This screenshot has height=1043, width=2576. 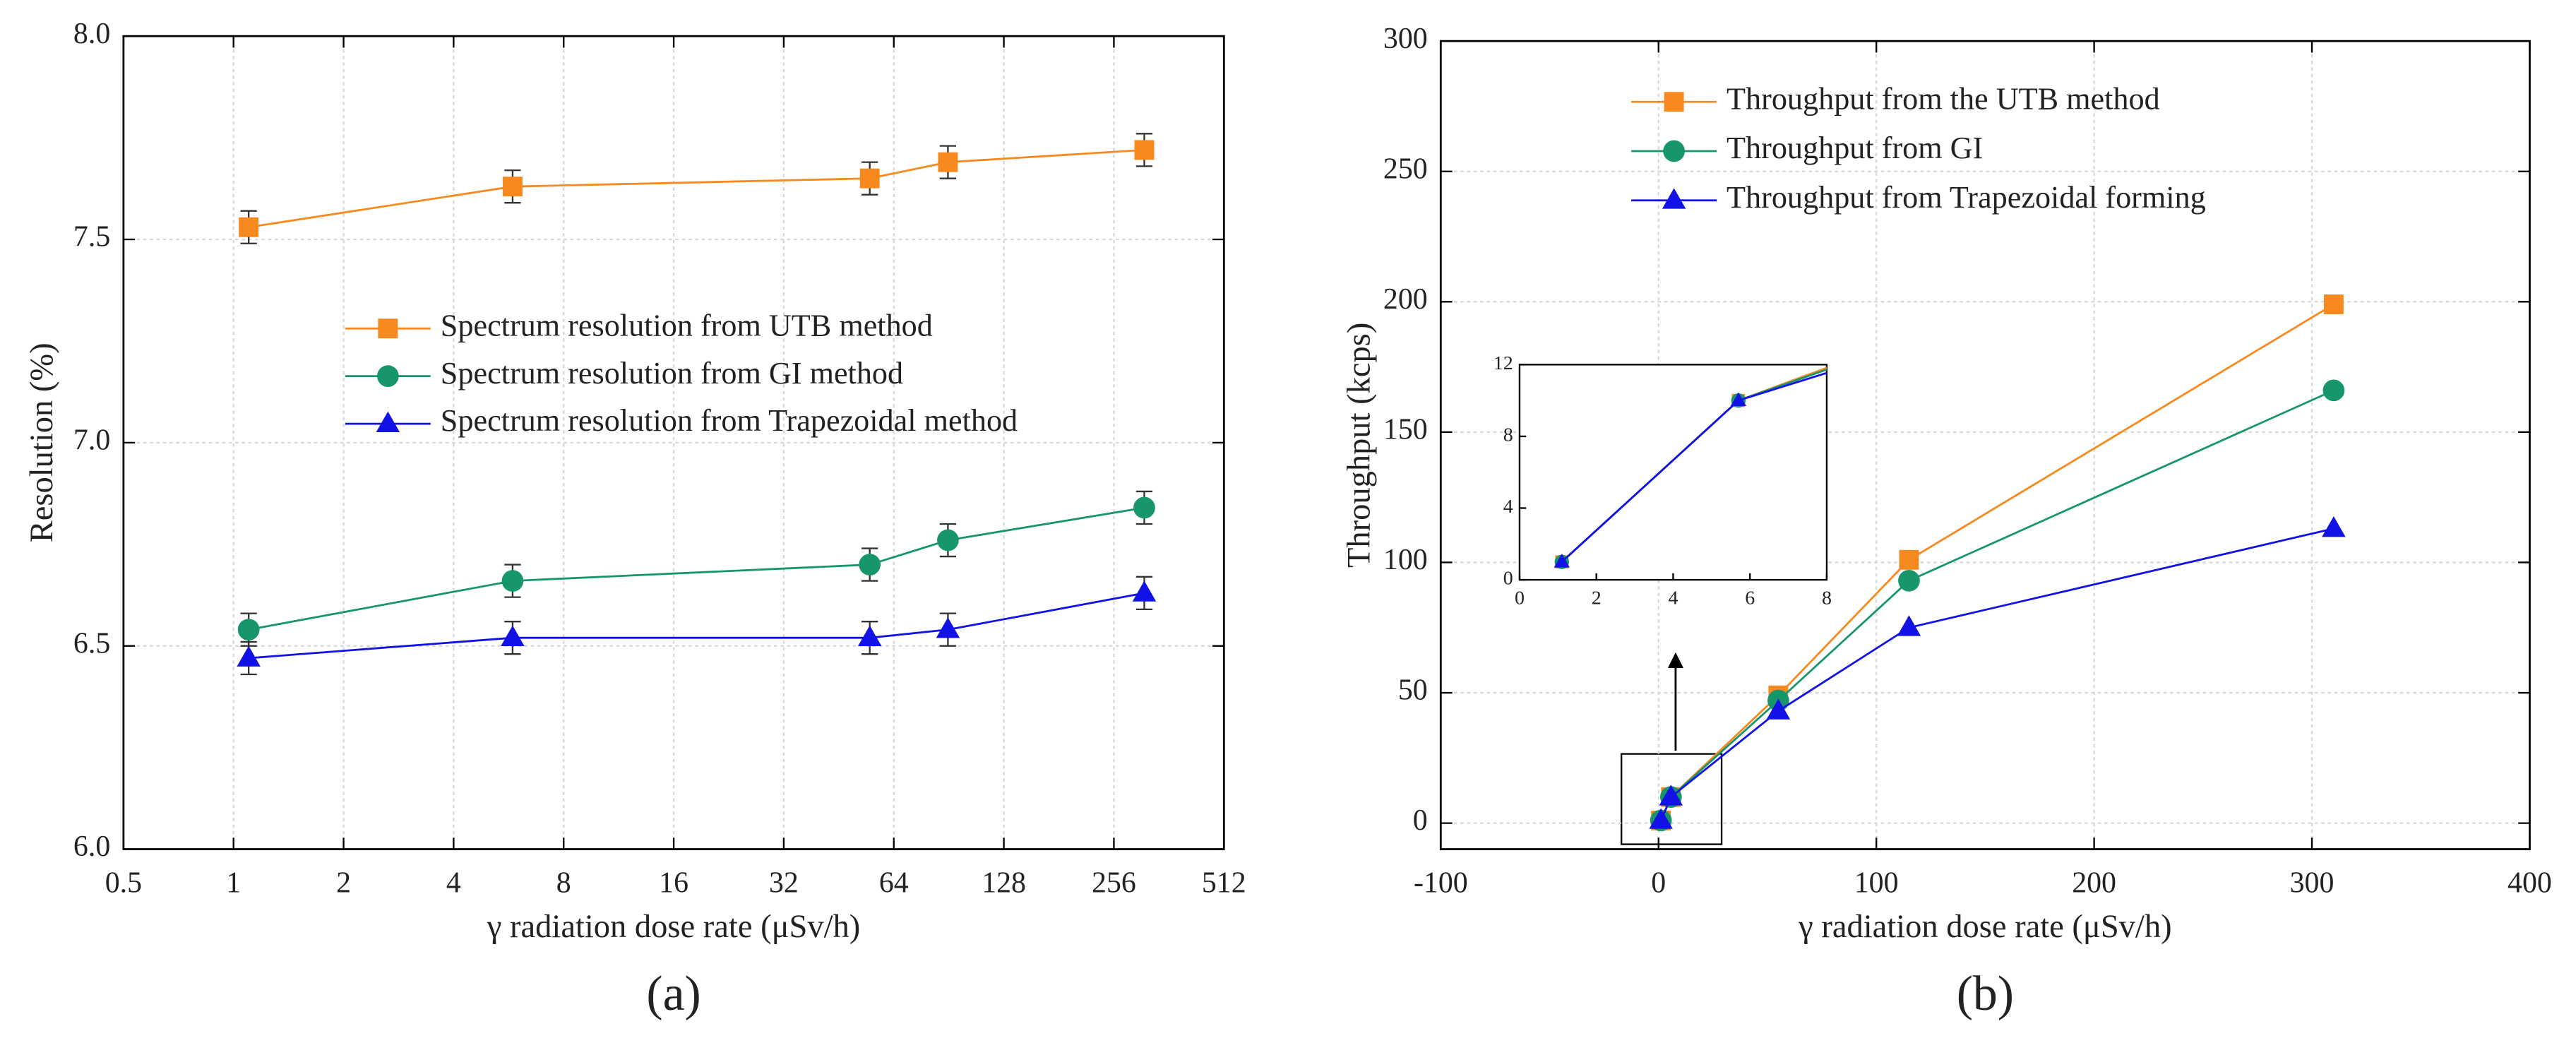 I want to click on inset-x-tick-label: 4, so click(x=1673, y=598).